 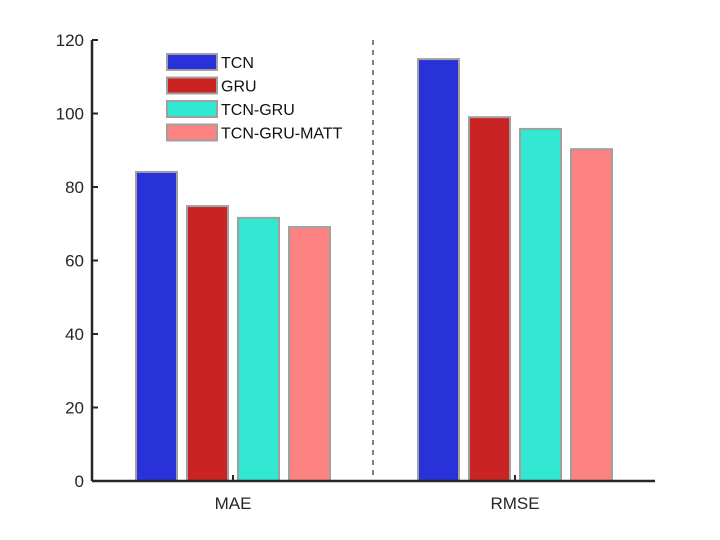 I want to click on legend-label: TCN, so click(x=237, y=63).